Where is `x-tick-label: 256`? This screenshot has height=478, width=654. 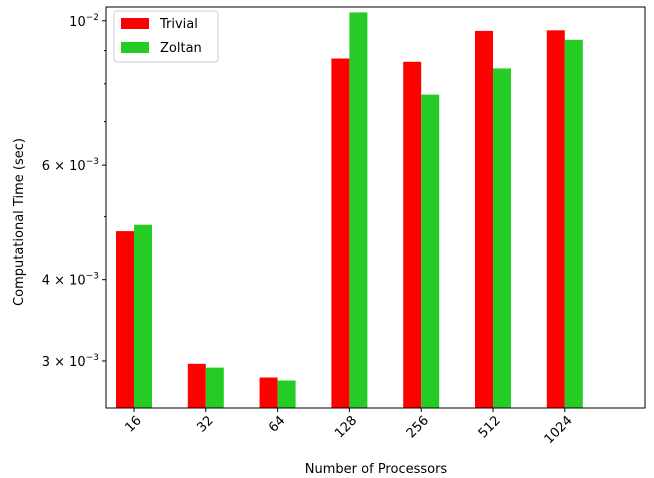 x-tick-label: 256 is located at coordinates (418, 427).